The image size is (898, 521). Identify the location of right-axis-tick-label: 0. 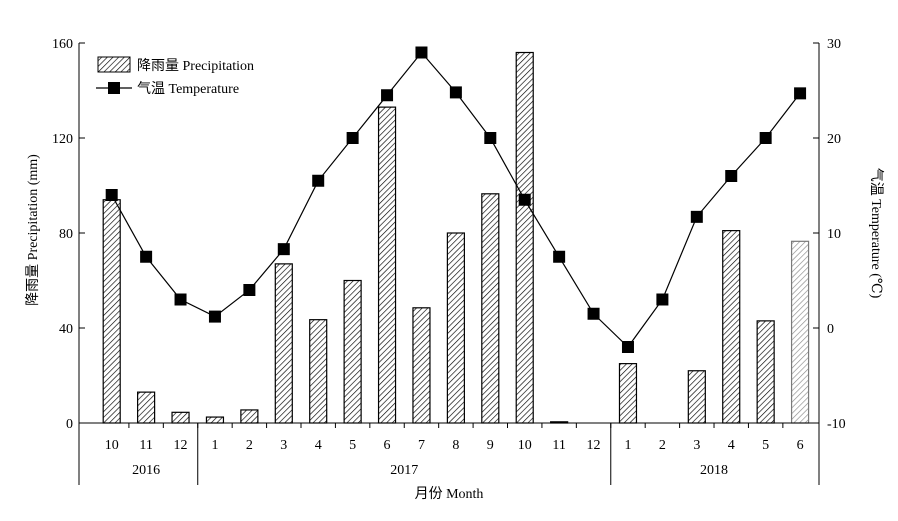
(830, 329).